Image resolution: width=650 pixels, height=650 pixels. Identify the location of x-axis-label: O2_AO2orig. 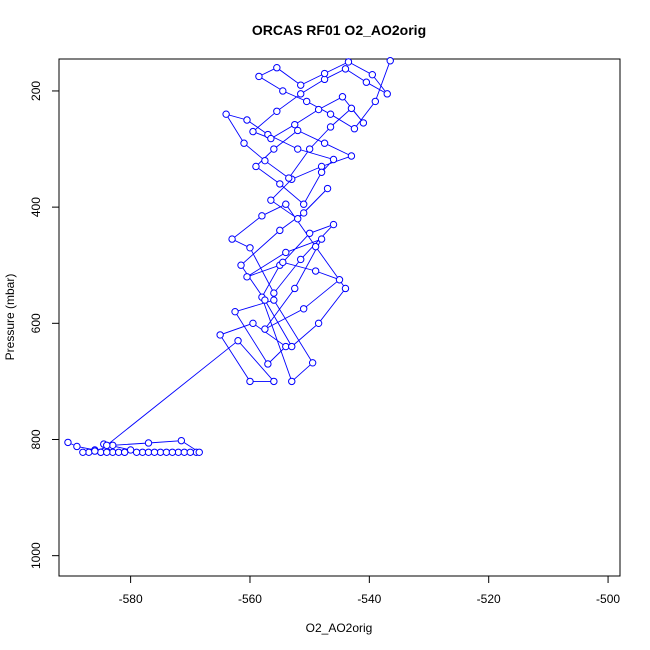
(339, 628).